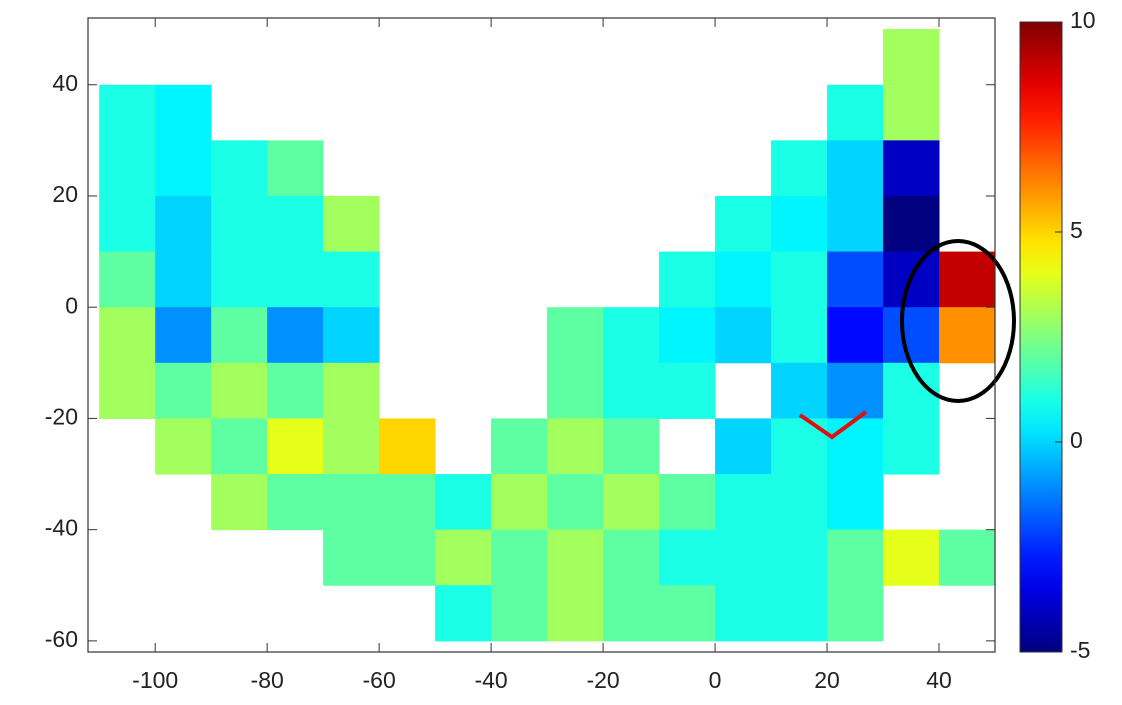 This screenshot has width=1122, height=705. Describe the element at coordinates (833, 425) in the screenshot. I see `red-marker` at that location.